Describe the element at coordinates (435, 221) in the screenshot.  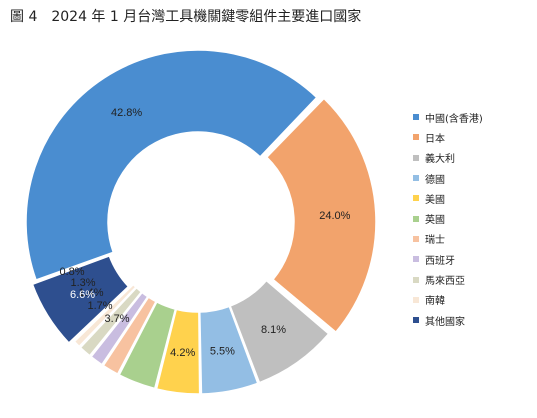
I see `legend-label: 英國` at that location.